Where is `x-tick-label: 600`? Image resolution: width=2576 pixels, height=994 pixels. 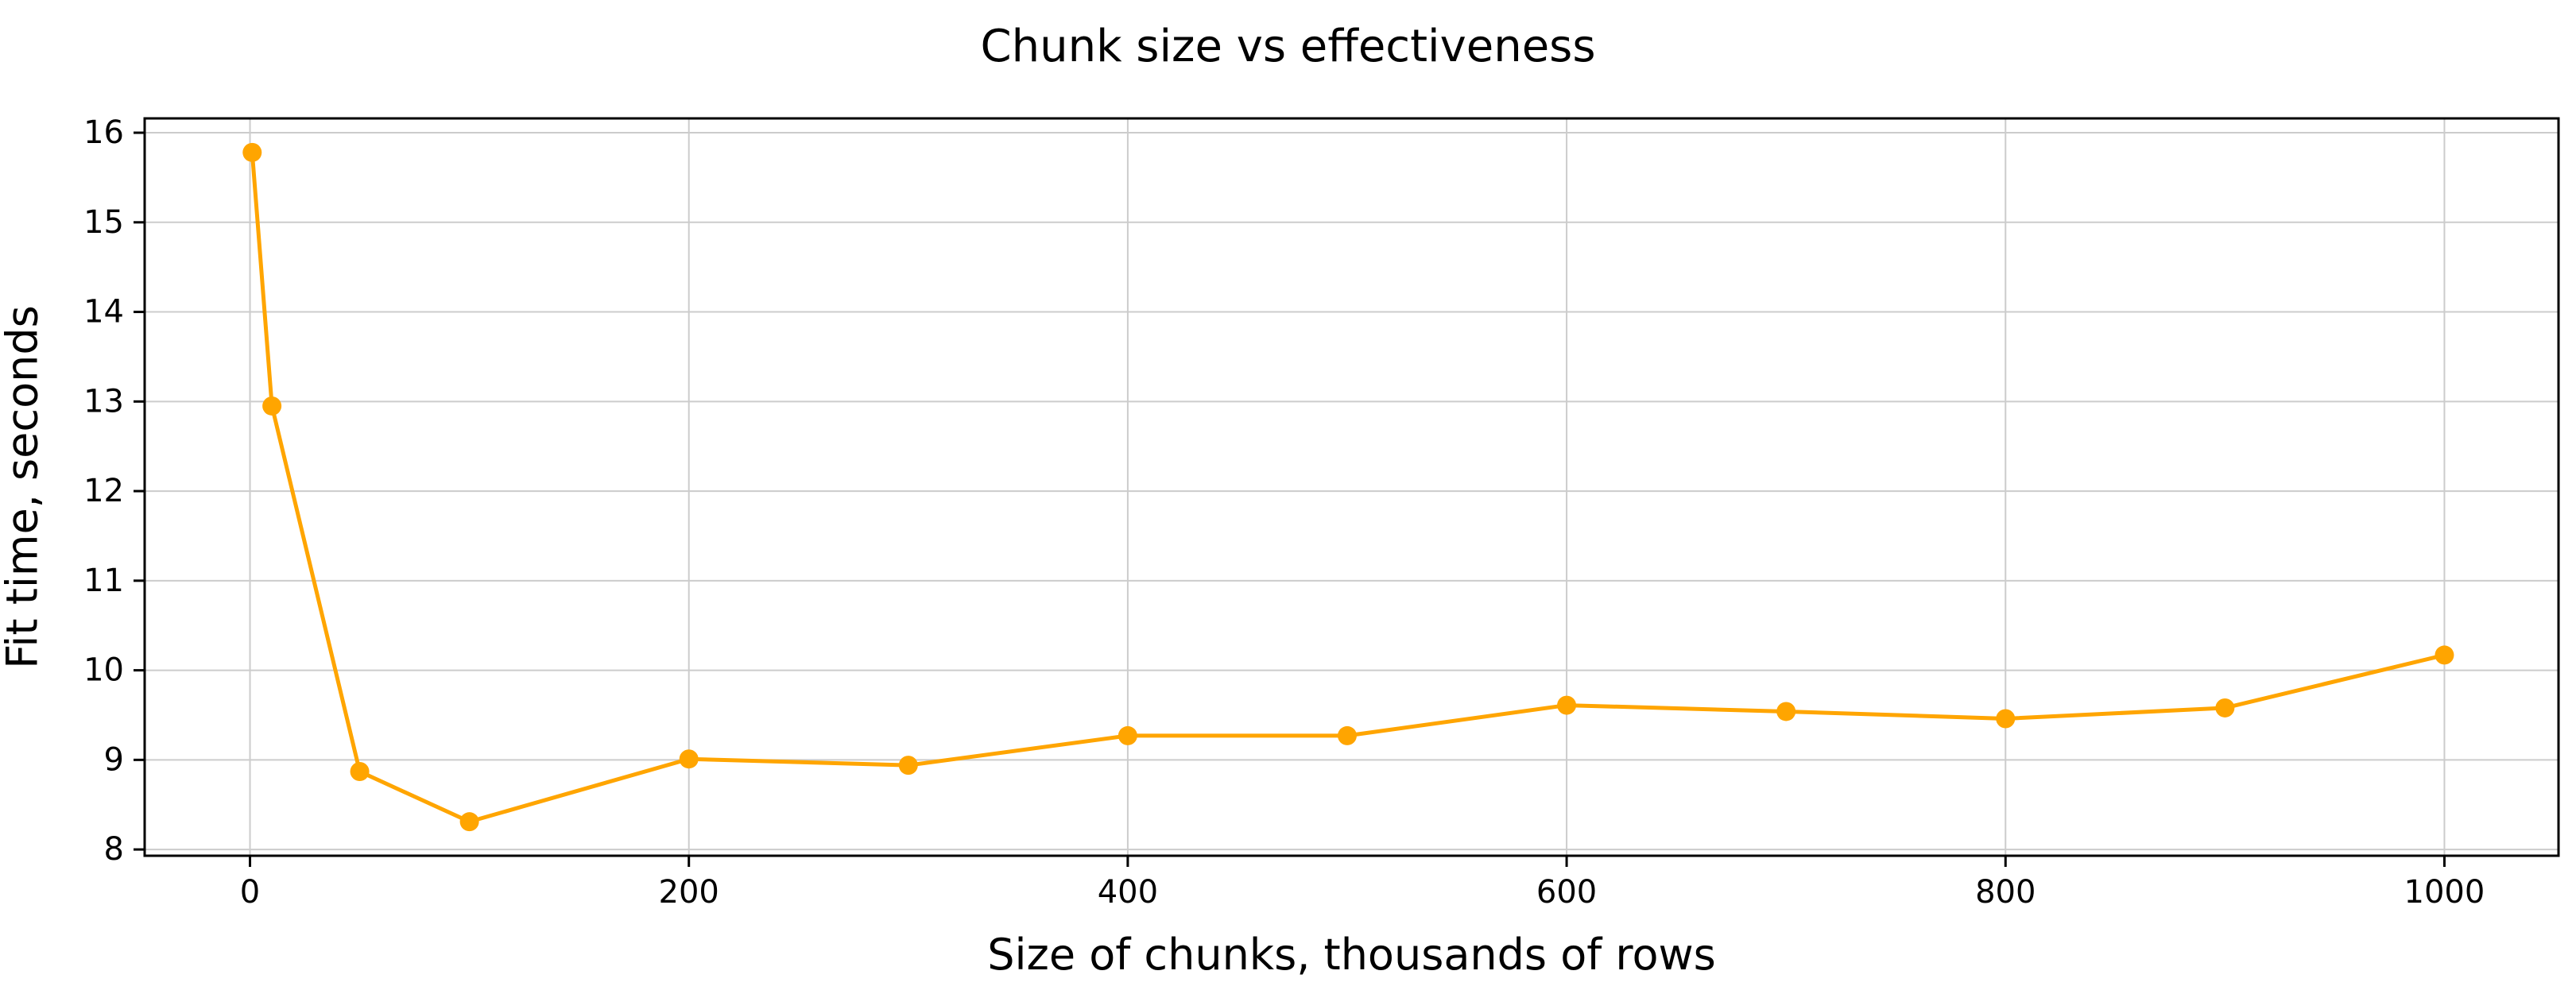 x-tick-label: 600 is located at coordinates (1566, 892).